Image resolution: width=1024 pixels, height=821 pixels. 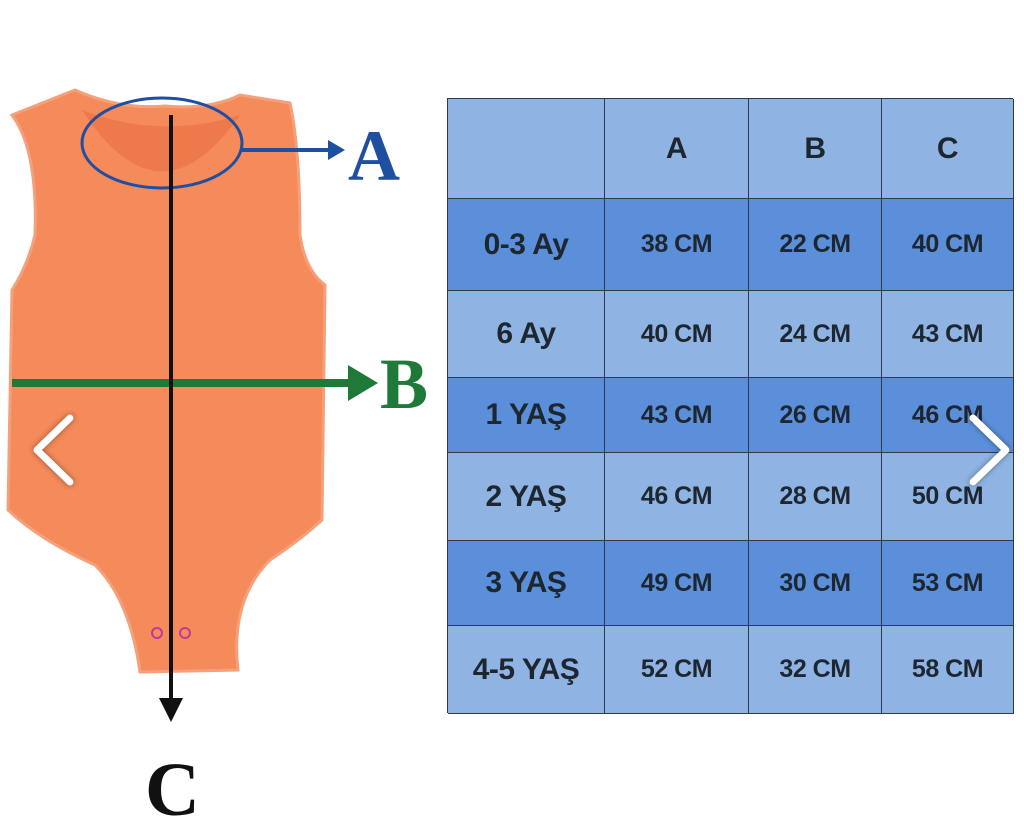 What do you see at coordinates (815, 149) in the screenshot?
I see `table-cell: B` at bounding box center [815, 149].